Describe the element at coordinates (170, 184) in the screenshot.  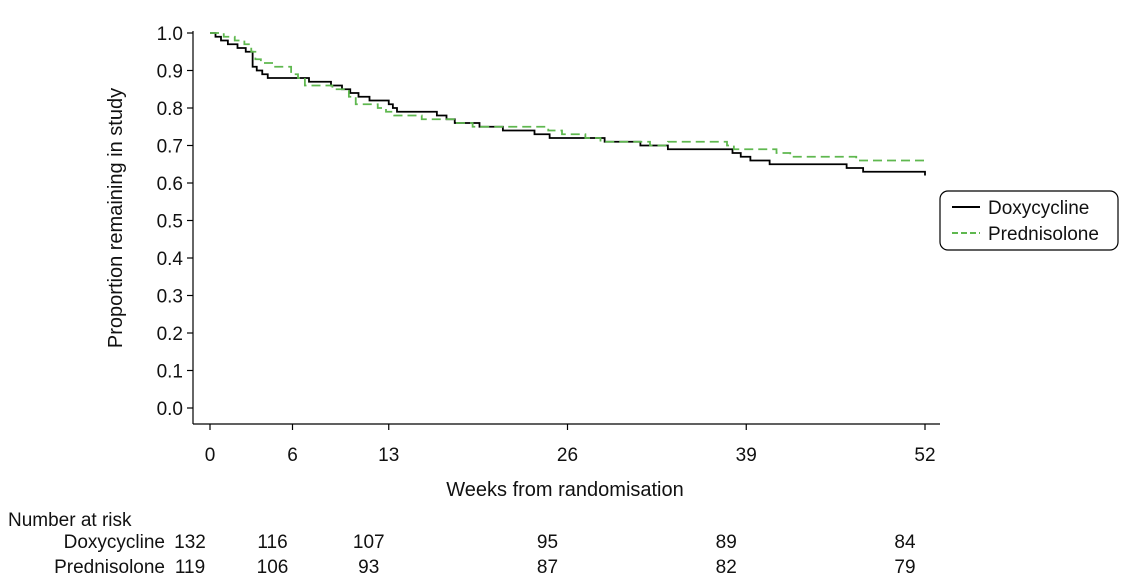
I see `y-tick-label: 0.6` at that location.